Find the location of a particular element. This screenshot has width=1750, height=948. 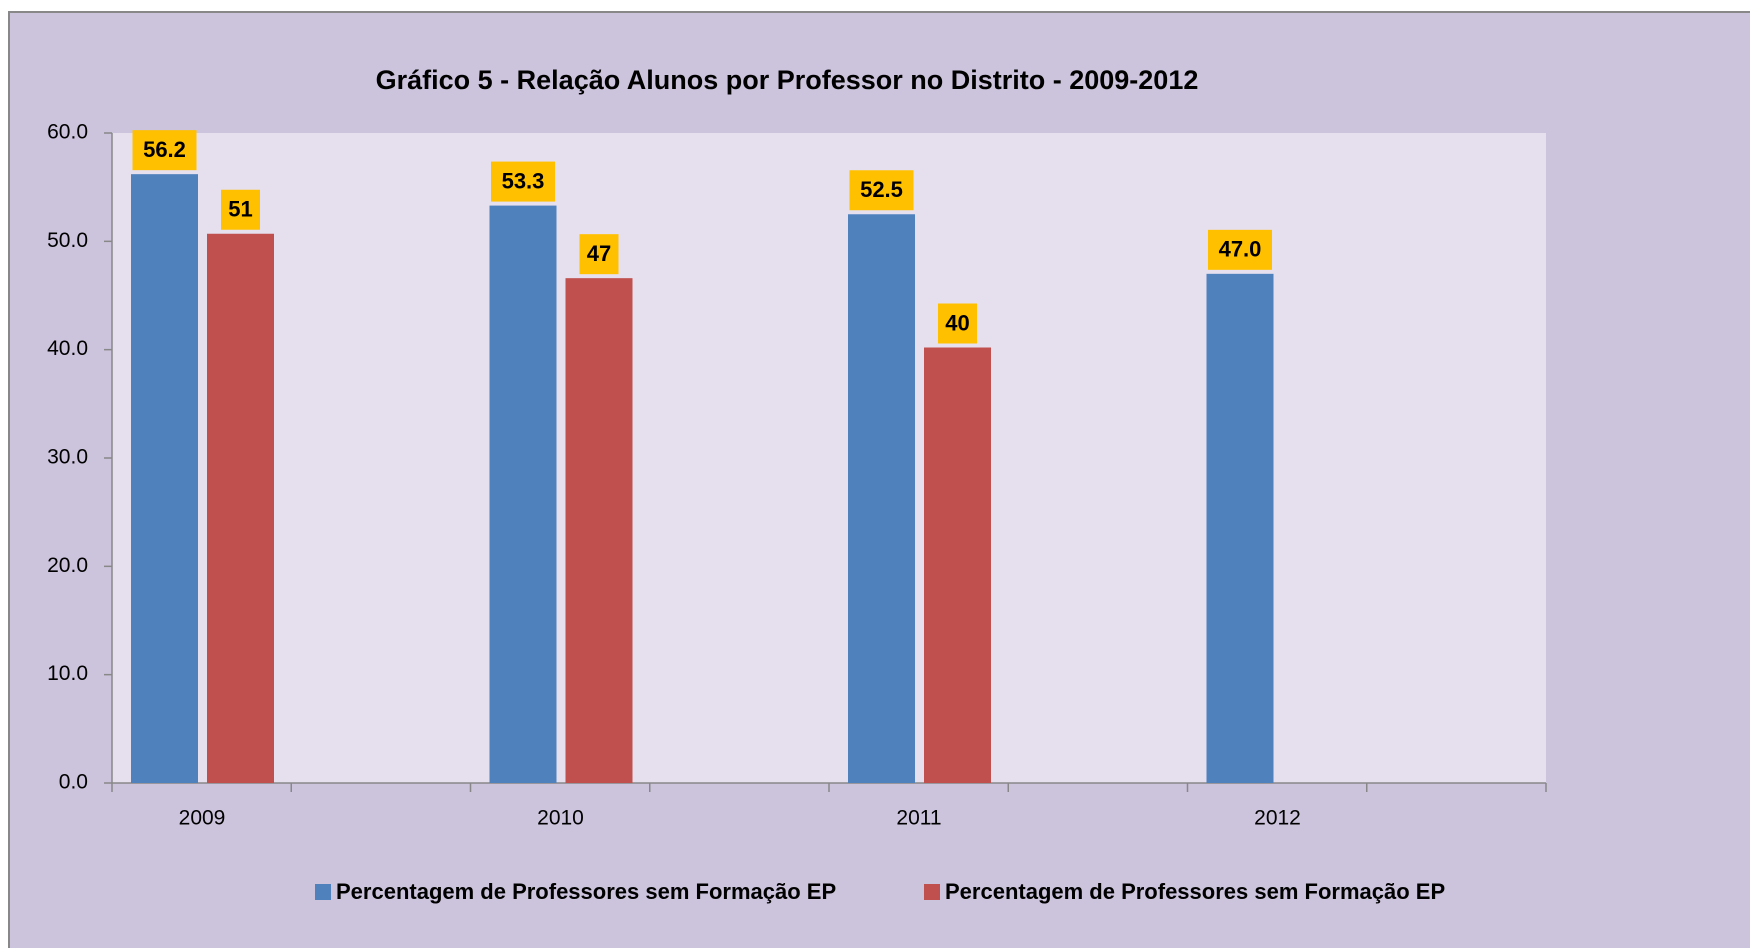

data-label: 47.0 is located at coordinates (1240, 249).